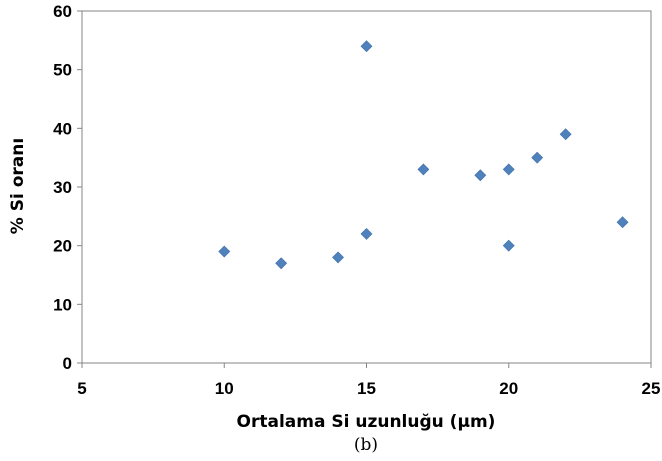 This screenshot has height=461, width=662. Describe the element at coordinates (67, 363) in the screenshot. I see `y-tick-label: 0` at that location.